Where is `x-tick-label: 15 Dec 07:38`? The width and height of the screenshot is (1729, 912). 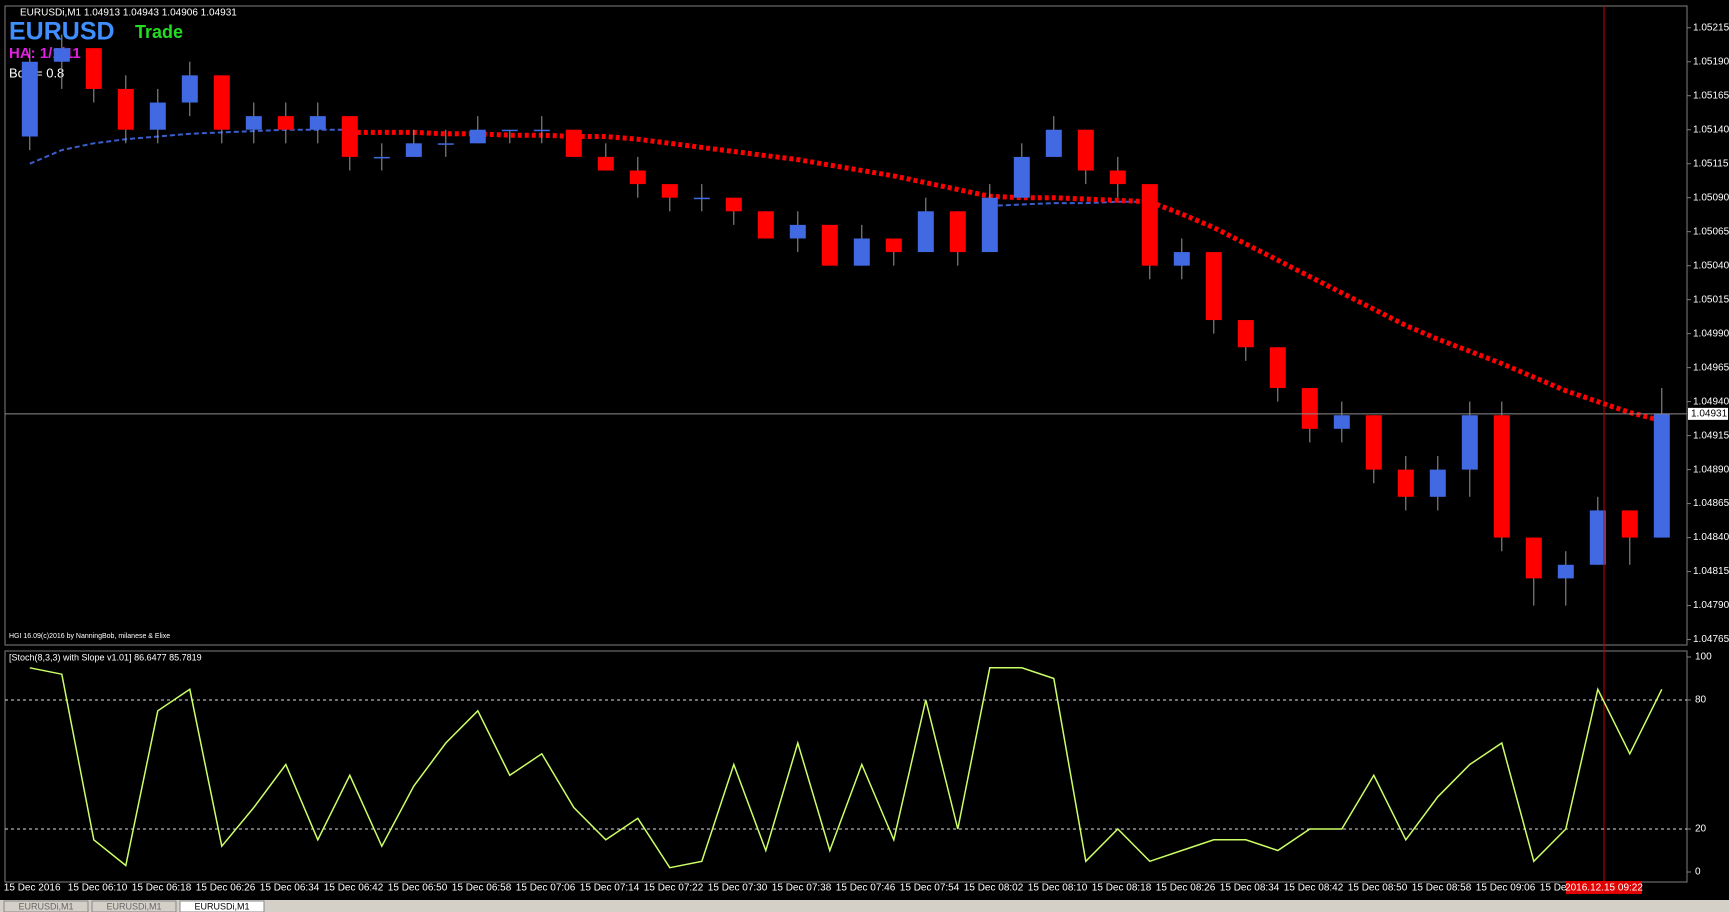 x-tick-label: 15 Dec 07:38 is located at coordinates (802, 888).